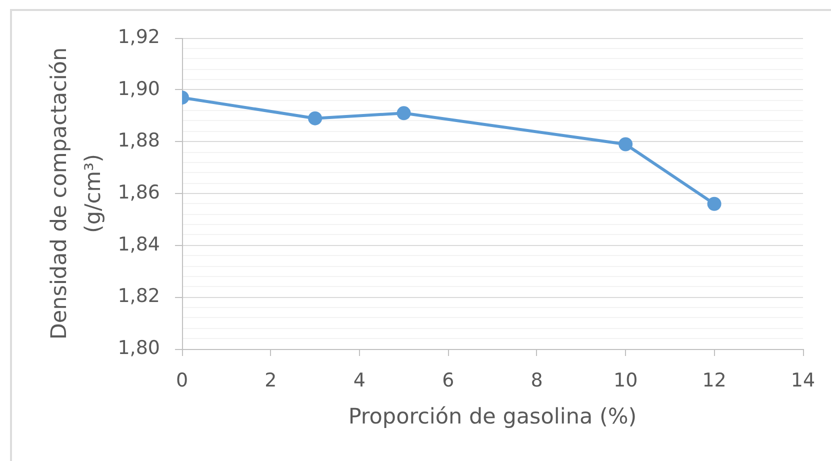  What do you see at coordinates (139, 192) in the screenshot?
I see `y-tick-label: 1,86` at bounding box center [139, 192].